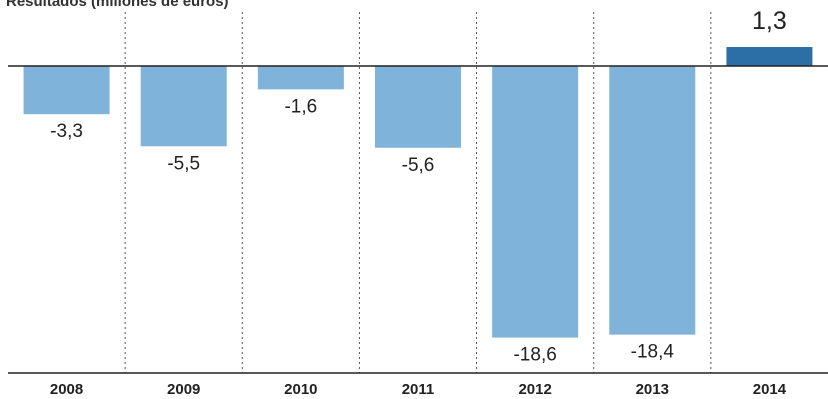 The image size is (828, 399). I want to click on x-tick-label-2008: 2008, so click(66, 389).